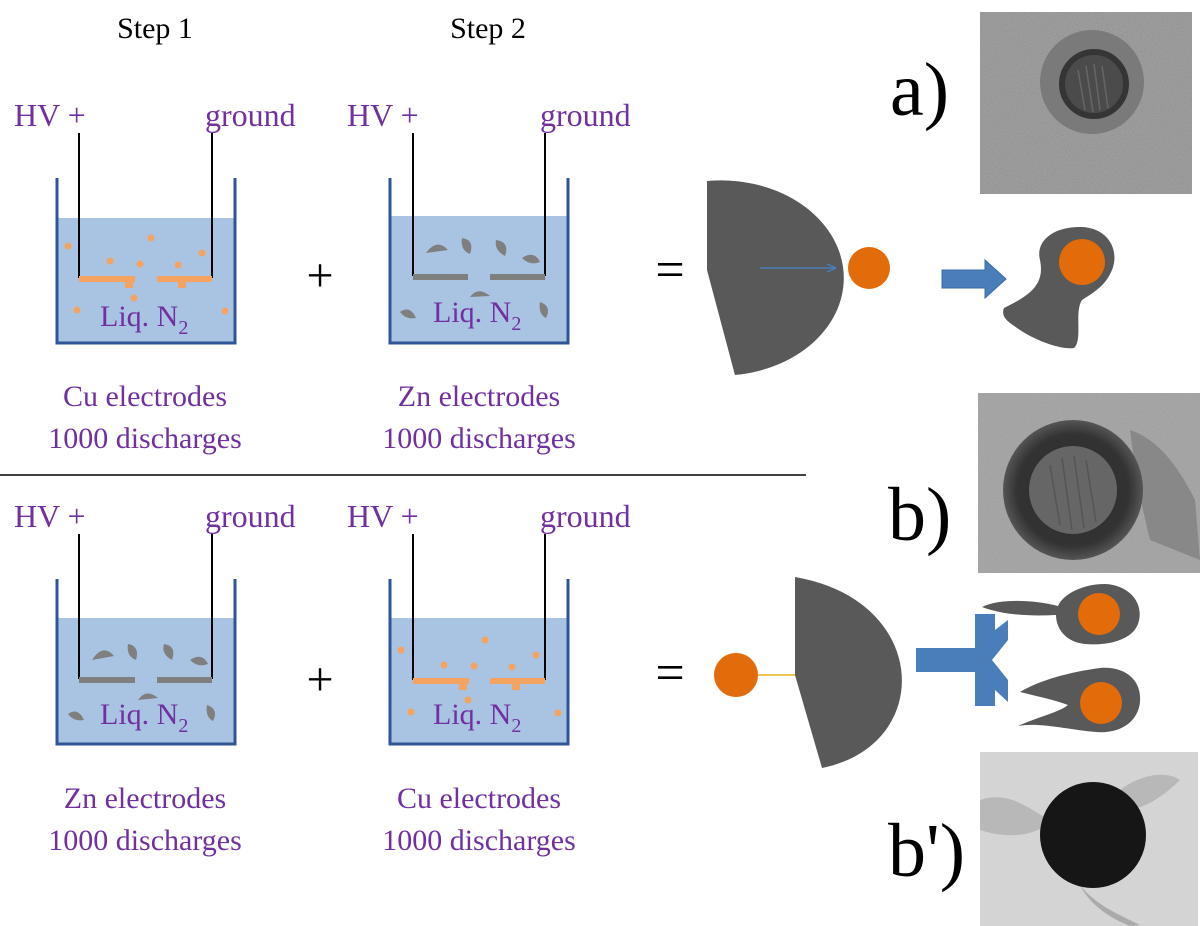  Describe the element at coordinates (919, 90) in the screenshot. I see `panel-label-a: a)` at that location.